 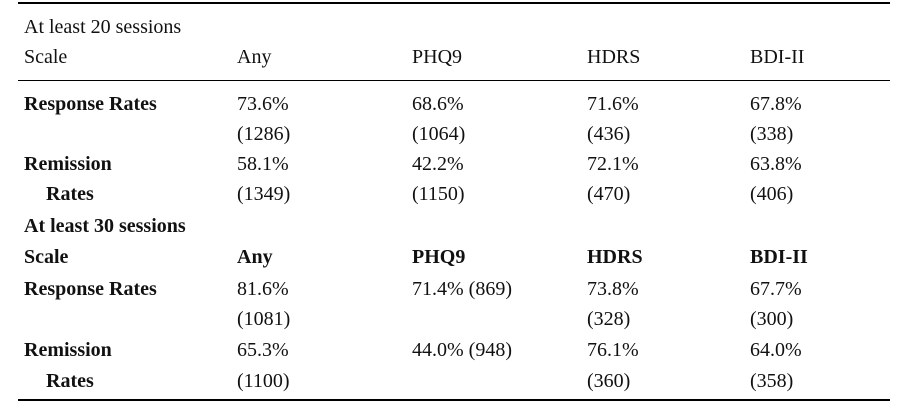 I want to click on cell-value: (1349), so click(x=264, y=194).